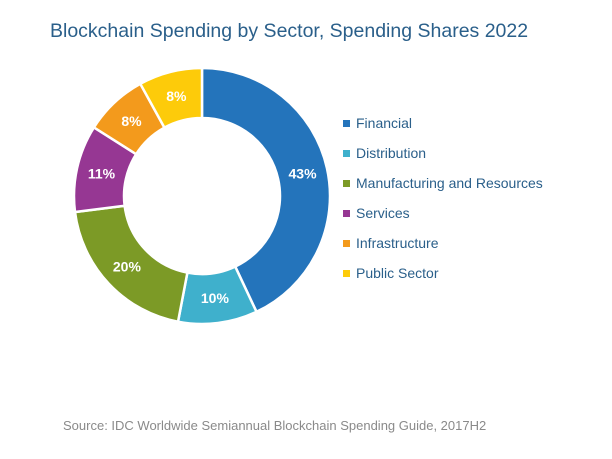 This screenshot has height=459, width=612. Describe the element at coordinates (443, 243) in the screenshot. I see `legend-item: Infrastructure` at that location.